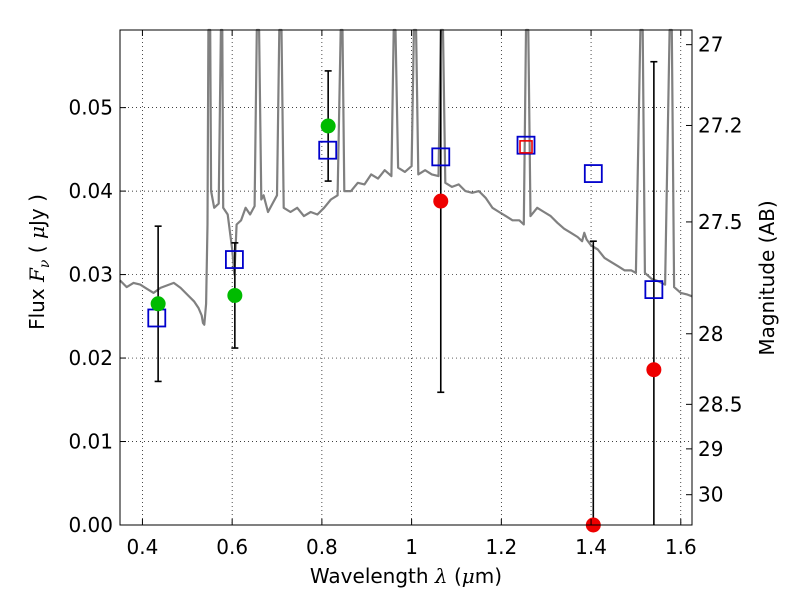 The width and height of the screenshot is (800, 600). What do you see at coordinates (720, 270) in the screenshot?
I see `y2-tick-labels: 27 27.2 27.5 28 28.5 29 30` at bounding box center [720, 270].